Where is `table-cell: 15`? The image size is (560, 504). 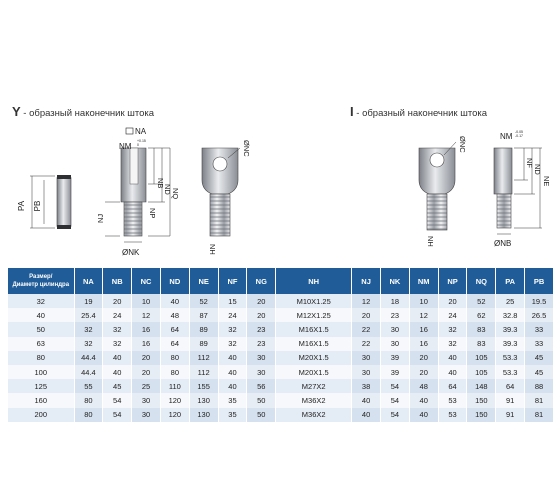
table-cell: 15 is located at coordinates (233, 301).